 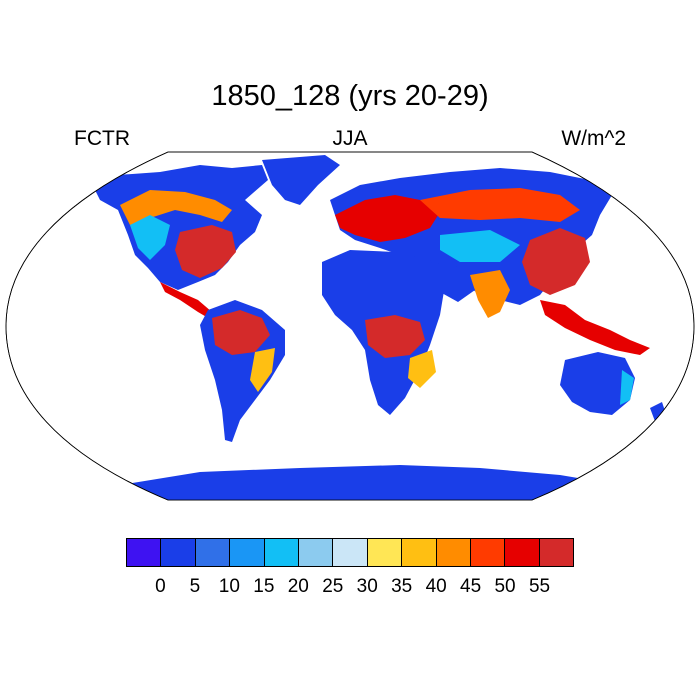 I want to click on siberia-warm-band, so click(x=500, y=205).